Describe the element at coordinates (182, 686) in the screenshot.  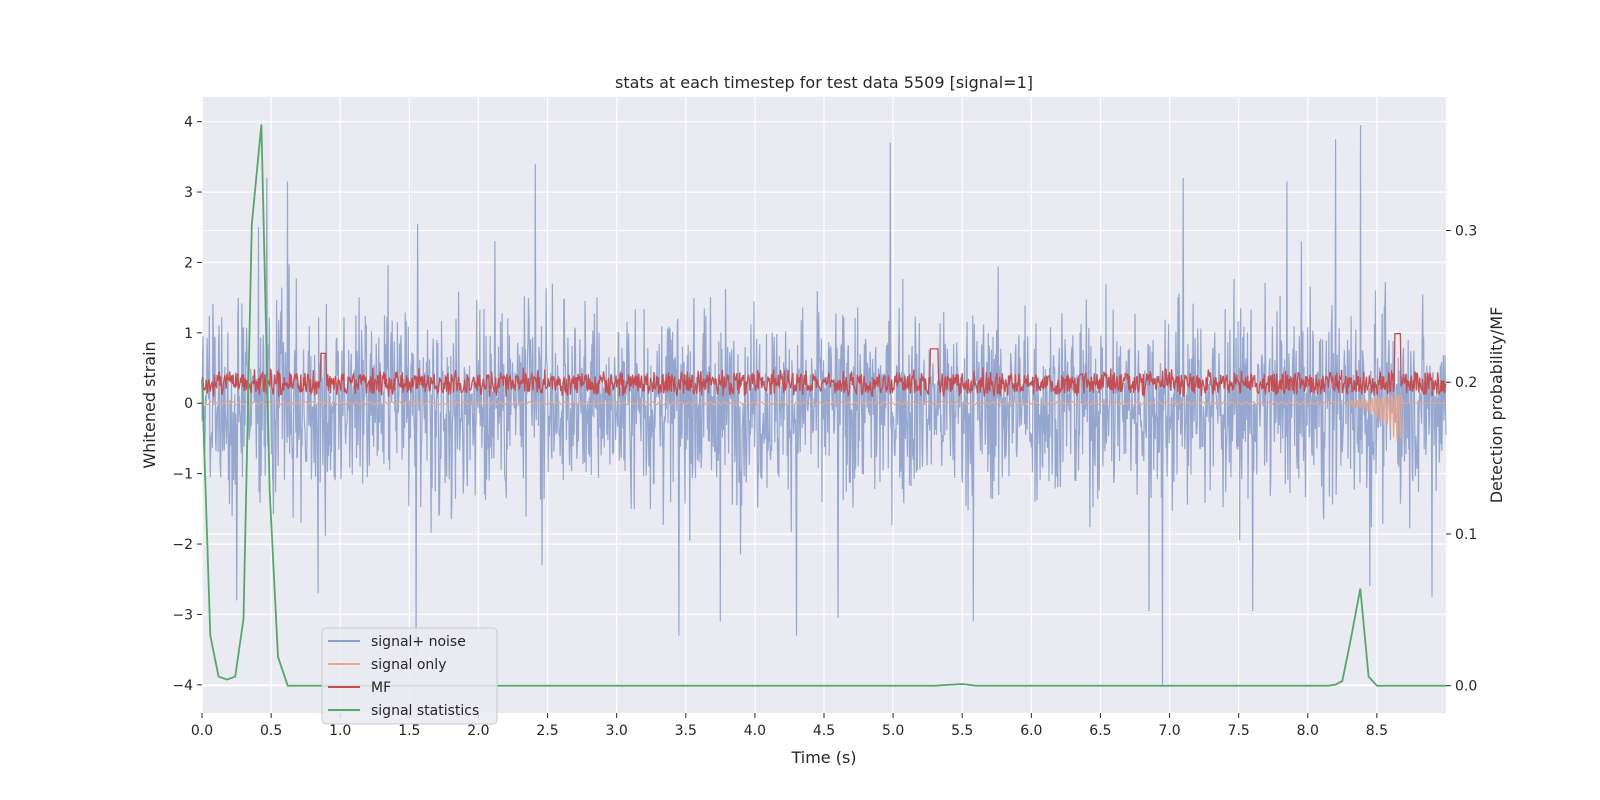
I see `y-tick-label: −4` at that location.